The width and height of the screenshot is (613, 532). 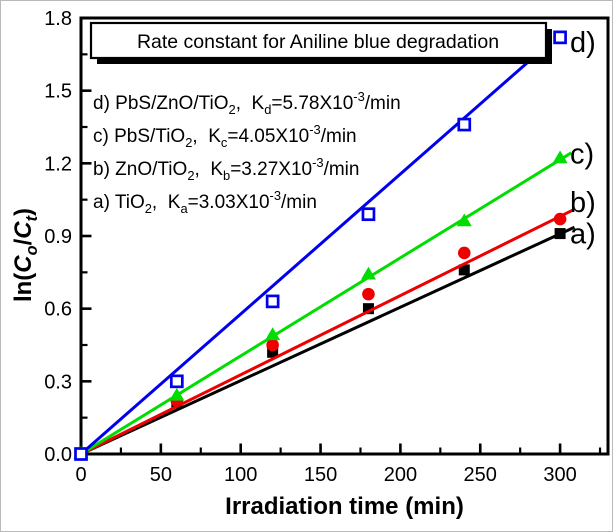 I want to click on x-tick-label: 300, so click(x=559, y=475).